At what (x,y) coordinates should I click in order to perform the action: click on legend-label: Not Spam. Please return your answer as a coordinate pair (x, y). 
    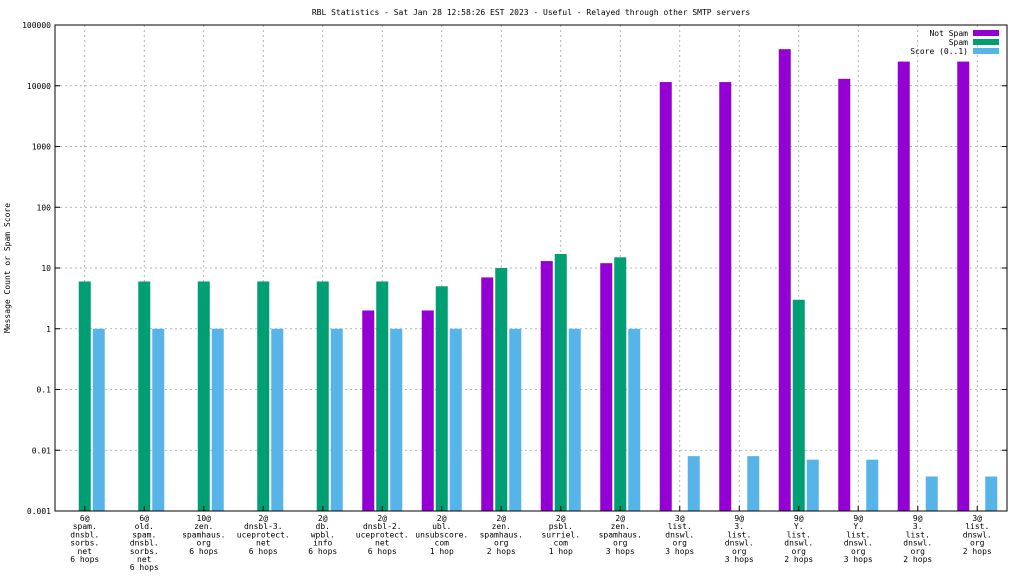
    Looking at the image, I should click on (948, 33).